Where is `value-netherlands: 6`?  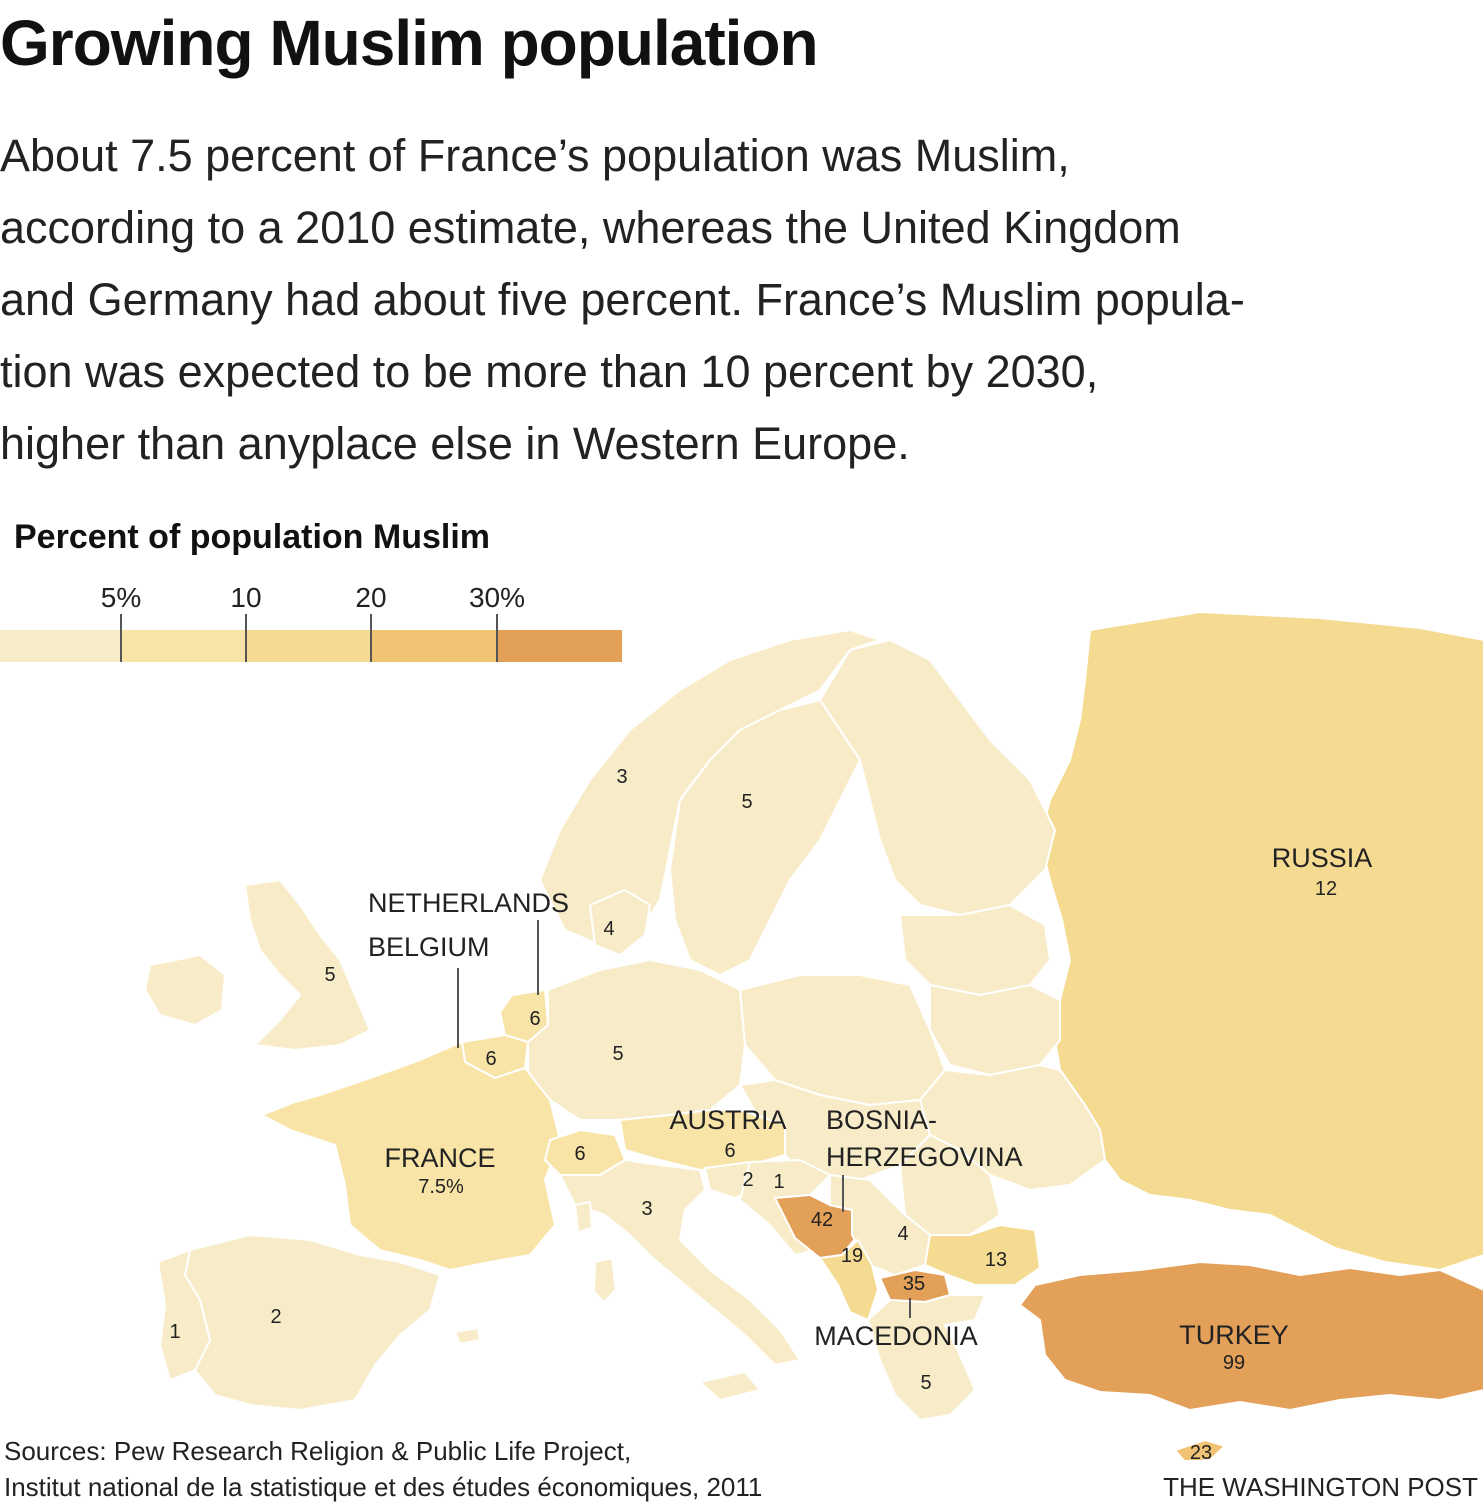
value-netherlands: 6 is located at coordinates (534, 1019).